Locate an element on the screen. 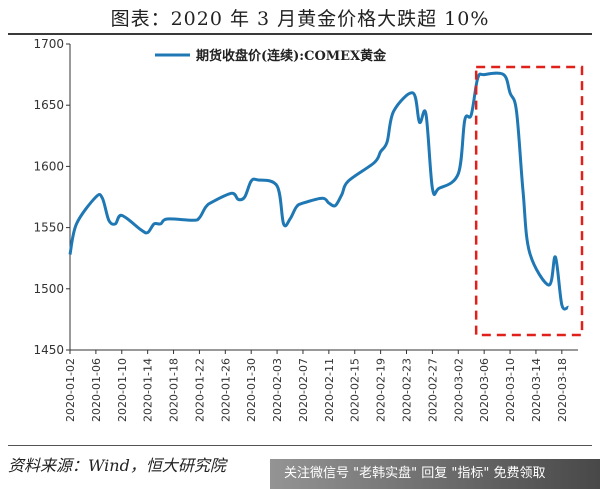 Image resolution: width=600 pixels, height=489 pixels. y-tick-label: 1650 is located at coordinates (48, 105).